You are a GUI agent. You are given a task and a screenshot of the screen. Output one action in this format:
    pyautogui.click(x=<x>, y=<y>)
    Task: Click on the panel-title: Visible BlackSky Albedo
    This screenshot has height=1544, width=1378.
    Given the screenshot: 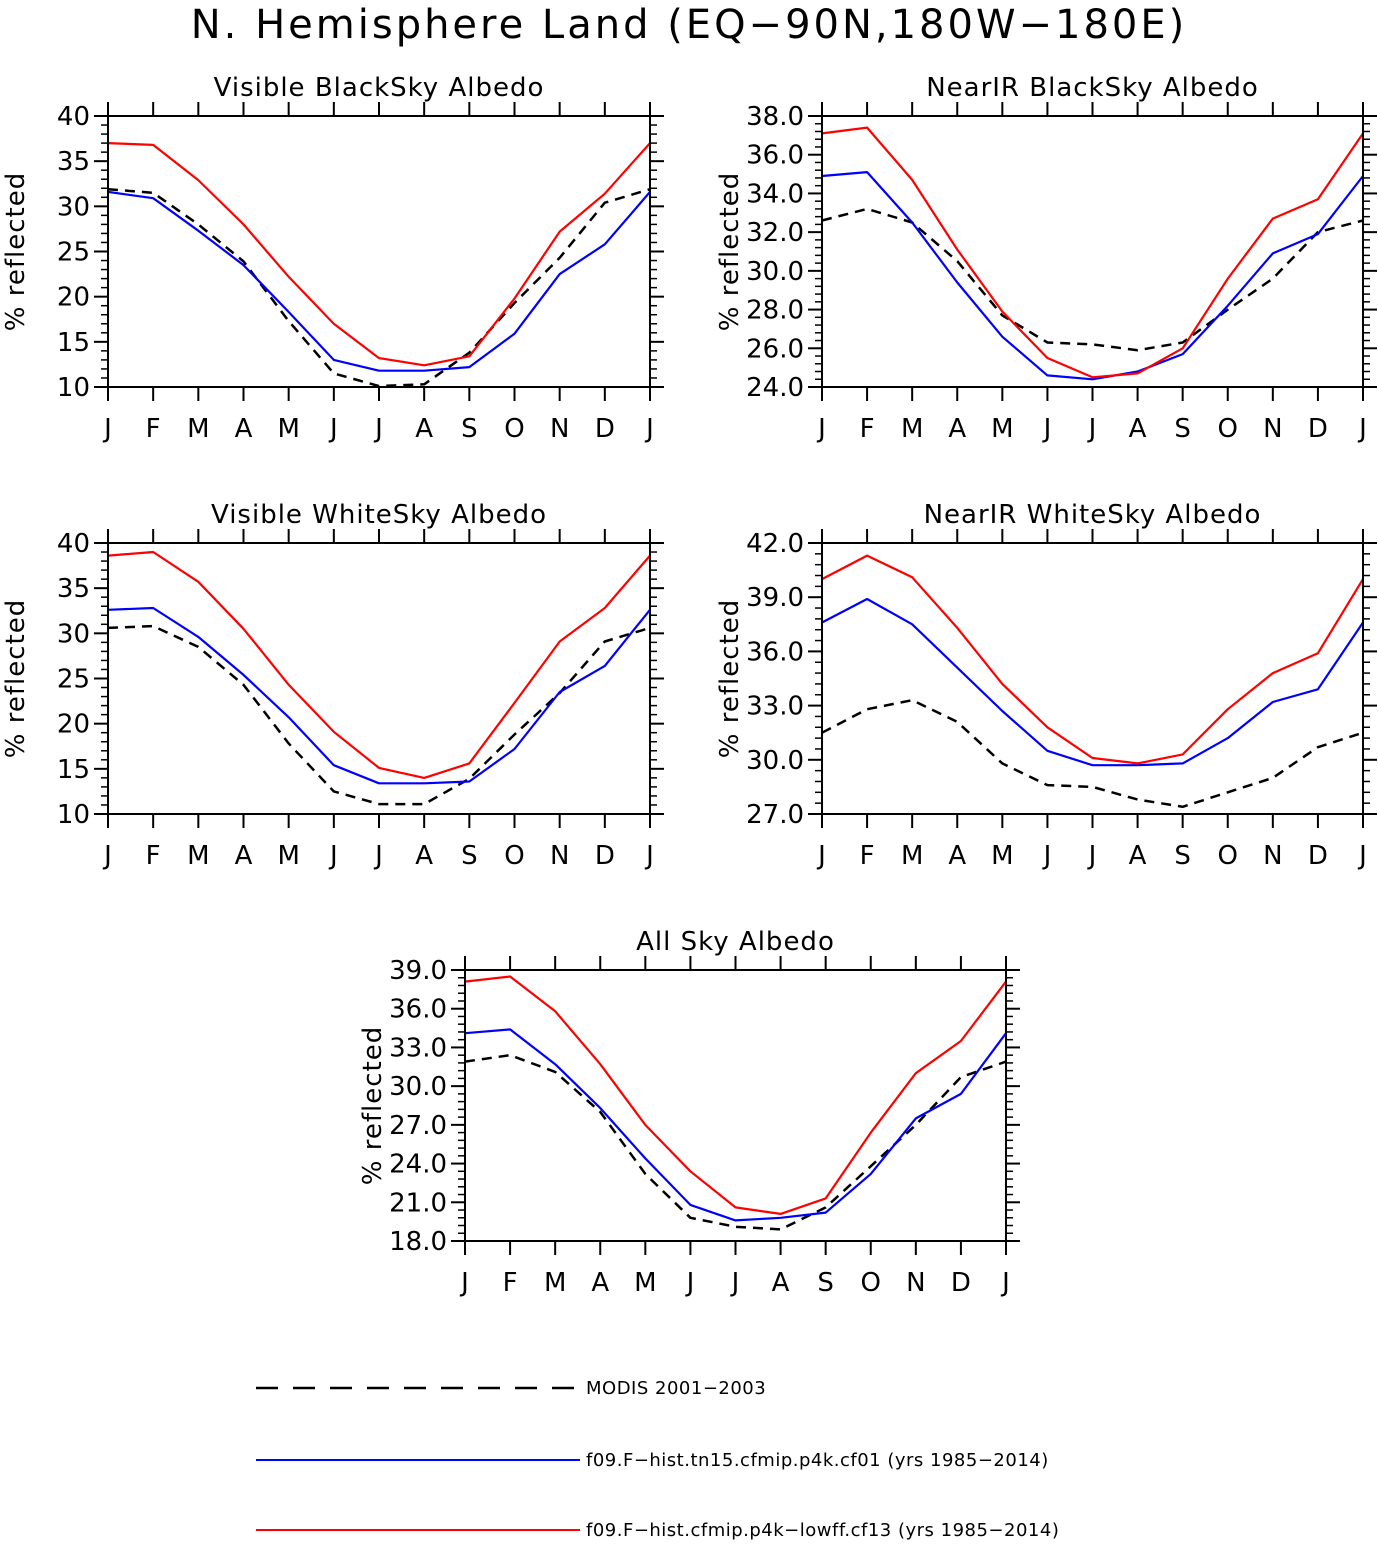 What is the action you would take?
    pyautogui.click(x=379, y=88)
    